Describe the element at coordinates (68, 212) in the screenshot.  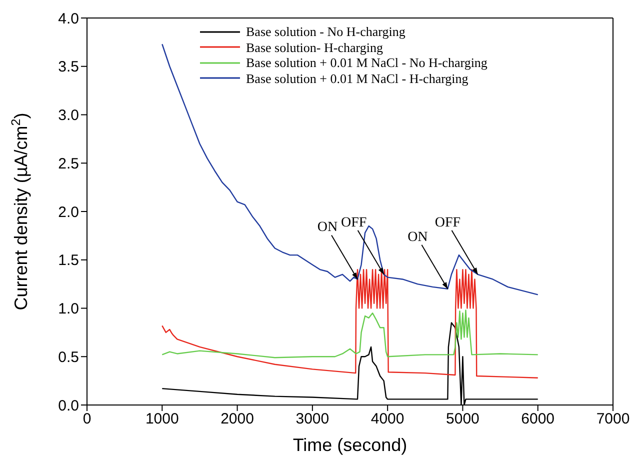
I see `y-tick-label: 2.0` at that location.